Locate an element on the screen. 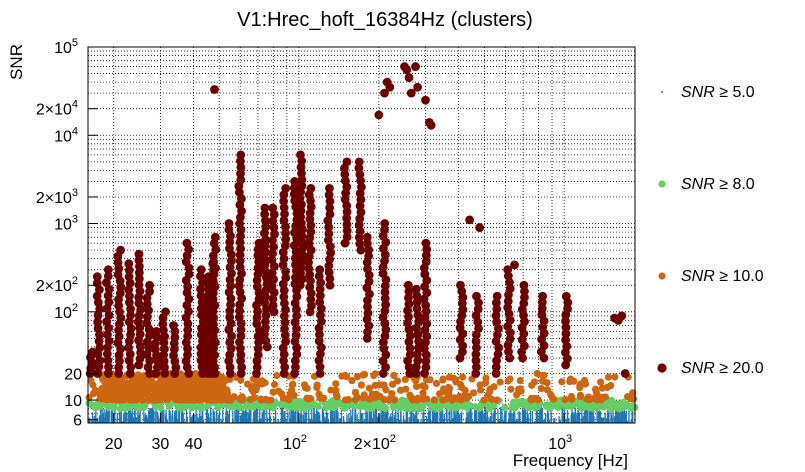 The width and height of the screenshot is (805, 472). y-tick-label: 105 is located at coordinates (66, 47).